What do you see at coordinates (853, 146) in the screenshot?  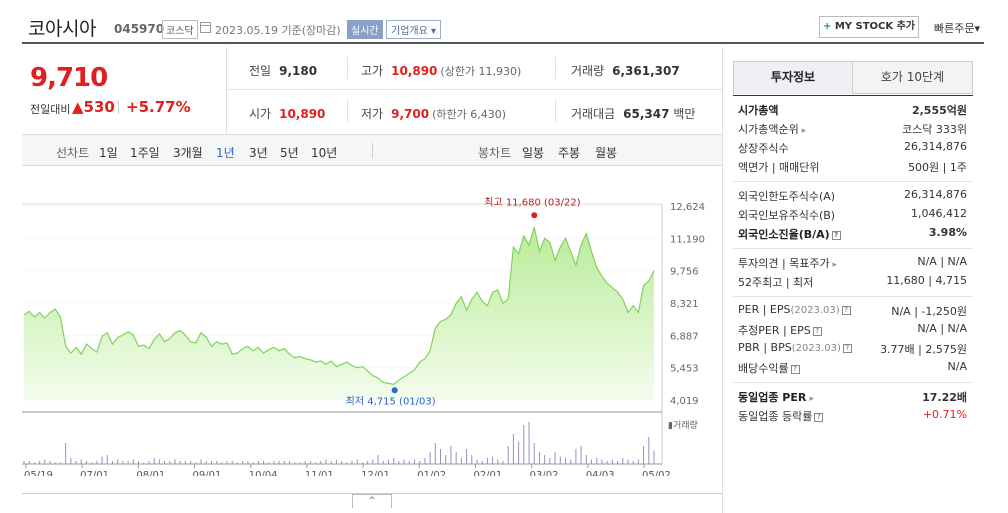 I see `info-row: 상장주식수 26,314,876` at bounding box center [853, 146].